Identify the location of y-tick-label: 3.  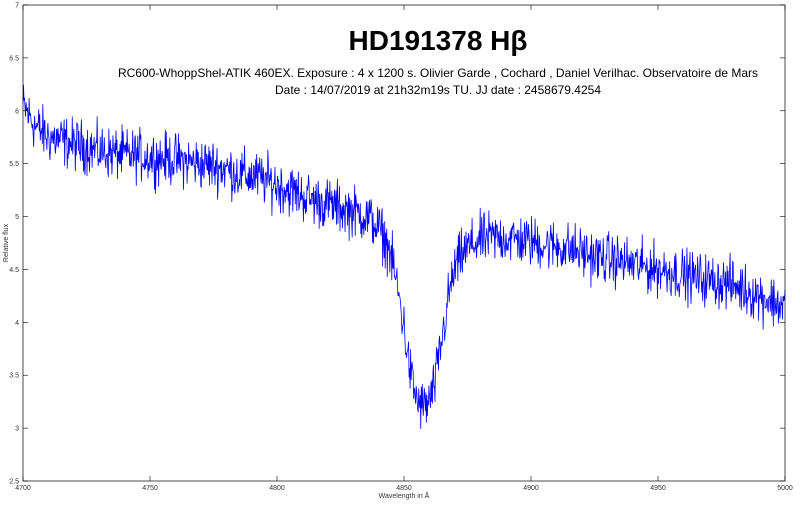
(17, 429).